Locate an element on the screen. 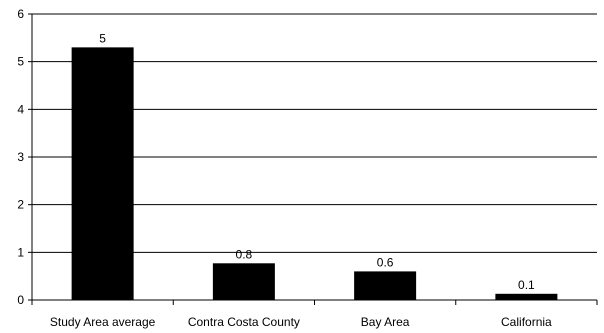  y-axis-ticks: 0 1 2 3 4 5 6 is located at coordinates (24, 157).